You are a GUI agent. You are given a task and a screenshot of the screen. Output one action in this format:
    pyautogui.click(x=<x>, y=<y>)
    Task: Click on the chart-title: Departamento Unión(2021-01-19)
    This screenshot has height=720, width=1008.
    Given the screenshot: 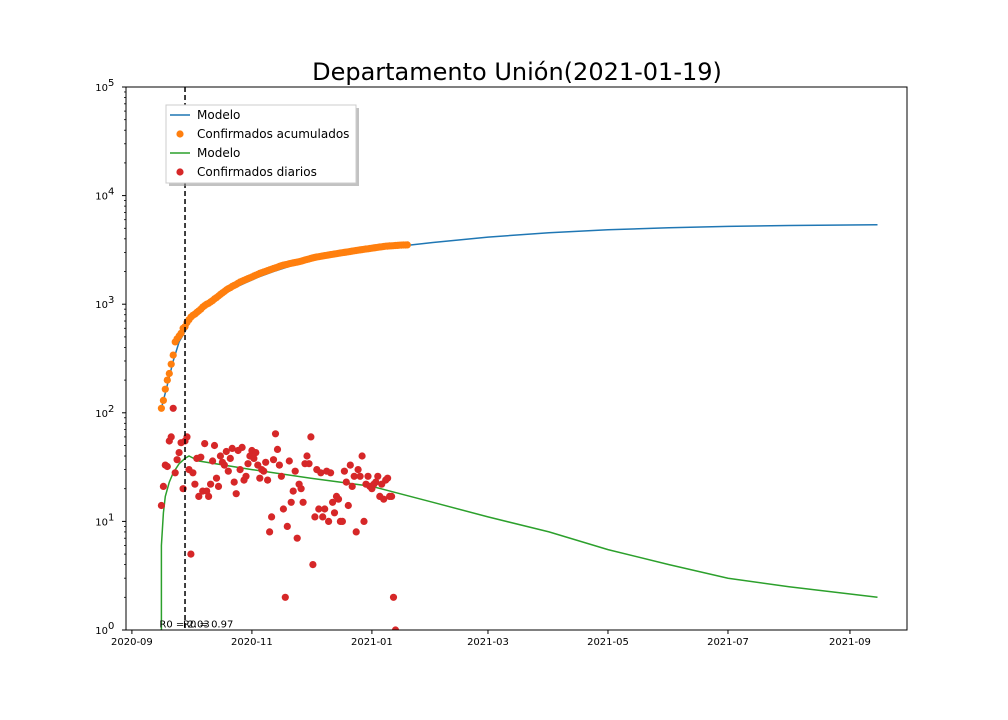 What is the action you would take?
    pyautogui.click(x=517, y=72)
    